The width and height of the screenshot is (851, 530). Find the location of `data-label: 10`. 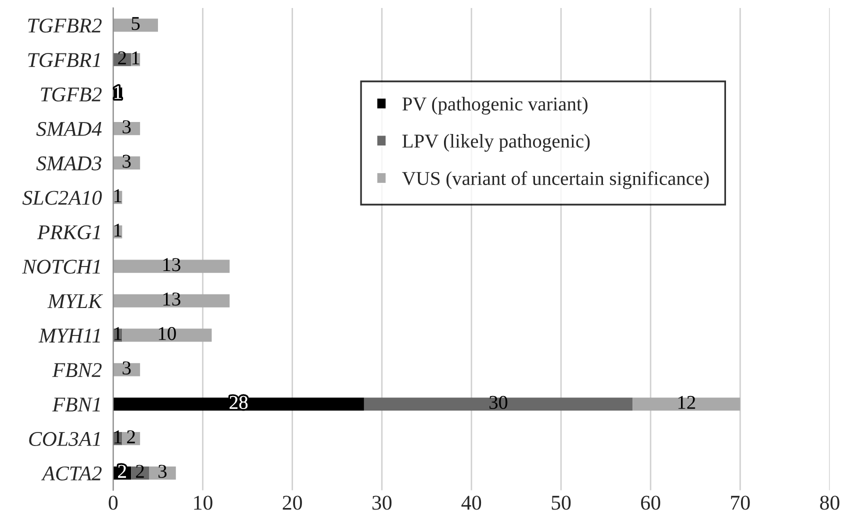

data-label: 10 is located at coordinates (167, 333).